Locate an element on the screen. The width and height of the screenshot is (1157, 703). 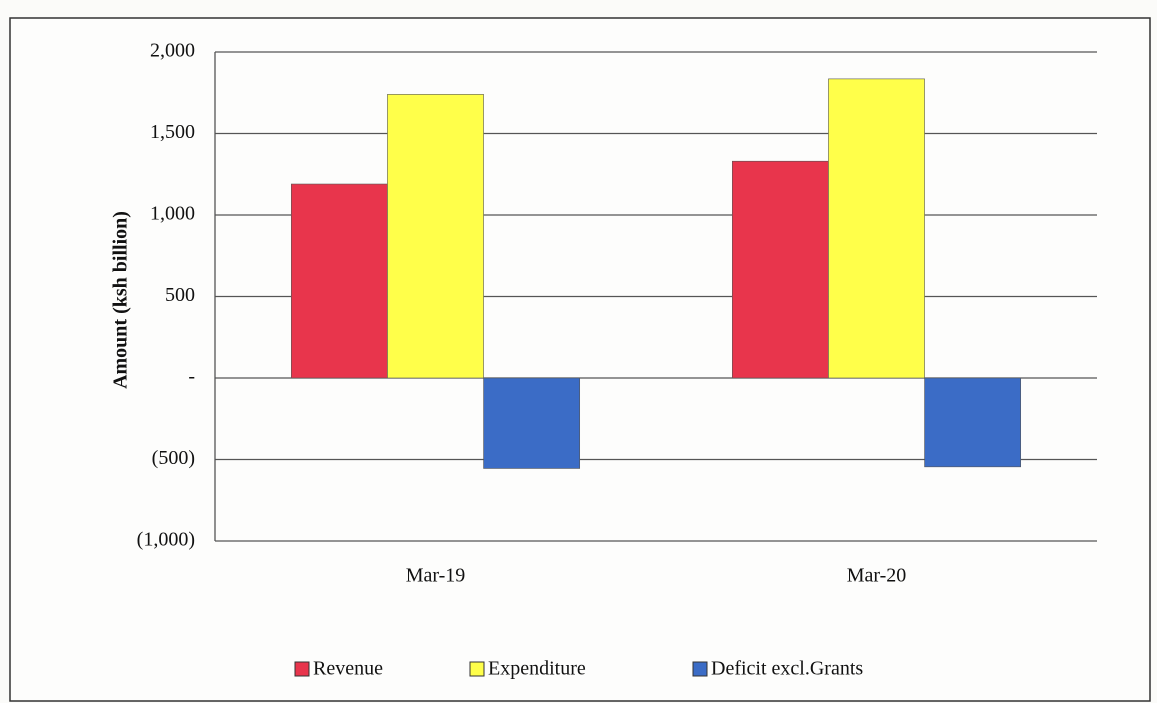
y-tick-label: 500 is located at coordinates (180, 295).